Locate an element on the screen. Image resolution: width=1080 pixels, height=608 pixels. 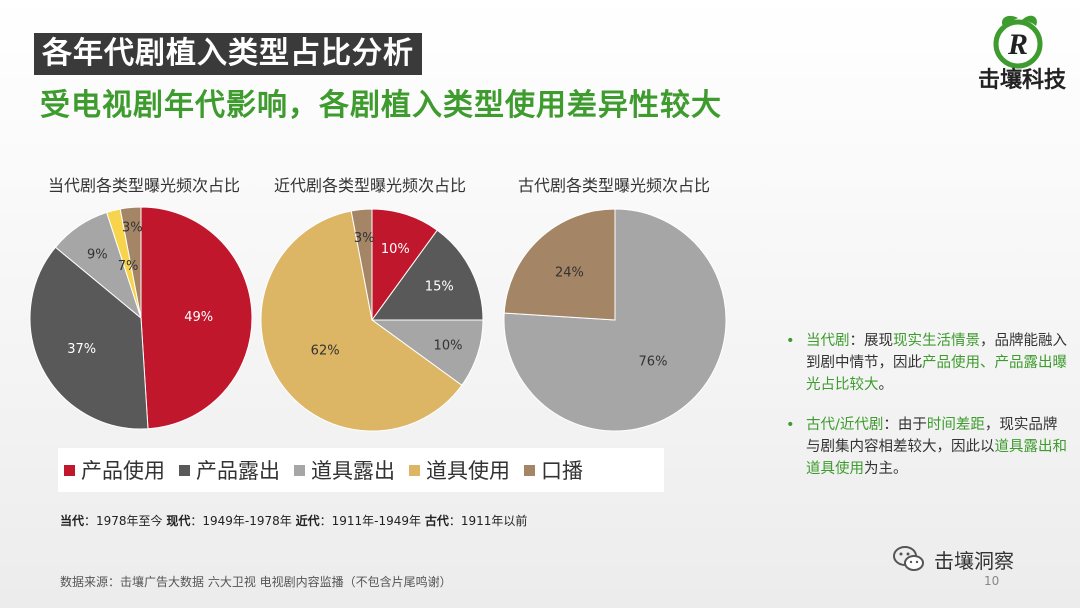
page-subtitle: 受电视剧年代影响，各剧植入类型使用差异性较大 is located at coordinates (381, 105).